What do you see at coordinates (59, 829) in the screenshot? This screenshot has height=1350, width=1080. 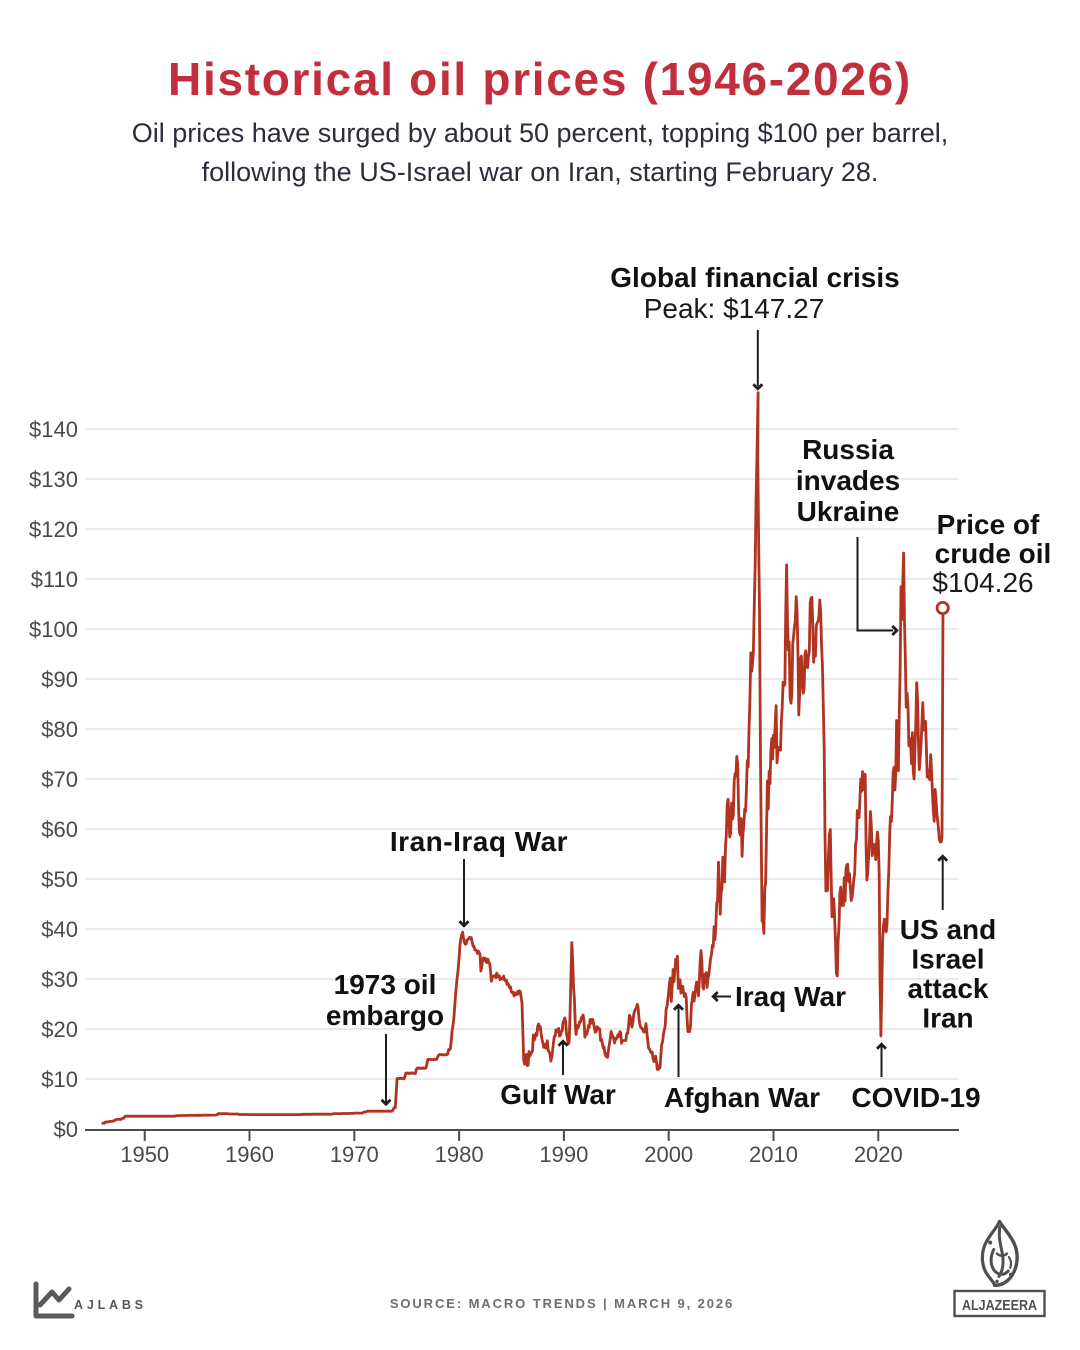 I see `svg-text: $60` at bounding box center [59, 829].